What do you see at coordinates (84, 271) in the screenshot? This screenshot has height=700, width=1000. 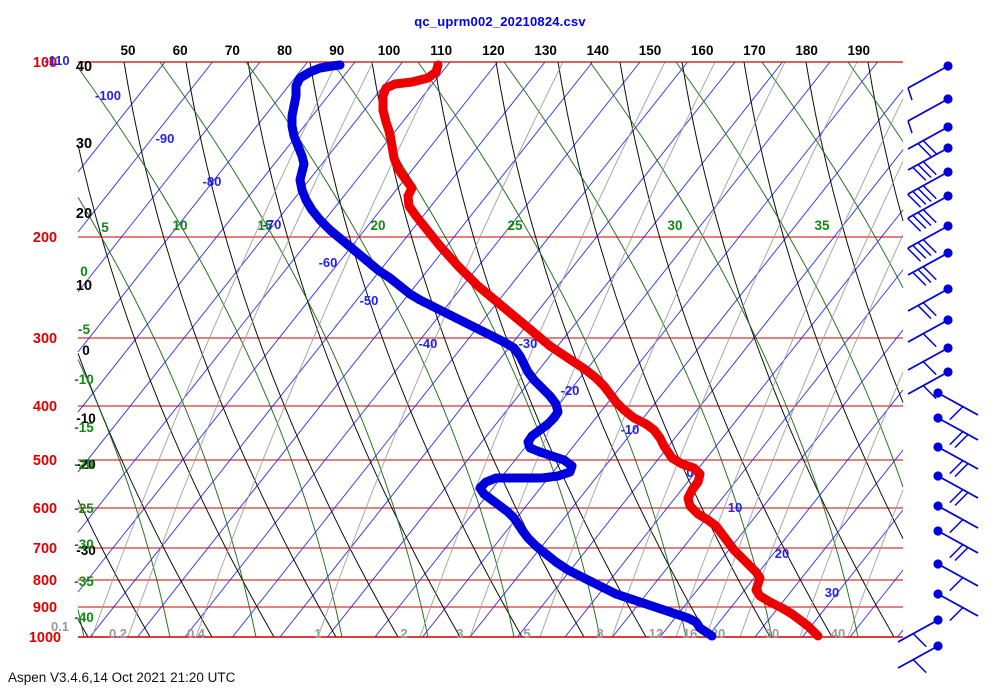 I see `green-left-label: 0` at bounding box center [84, 271].